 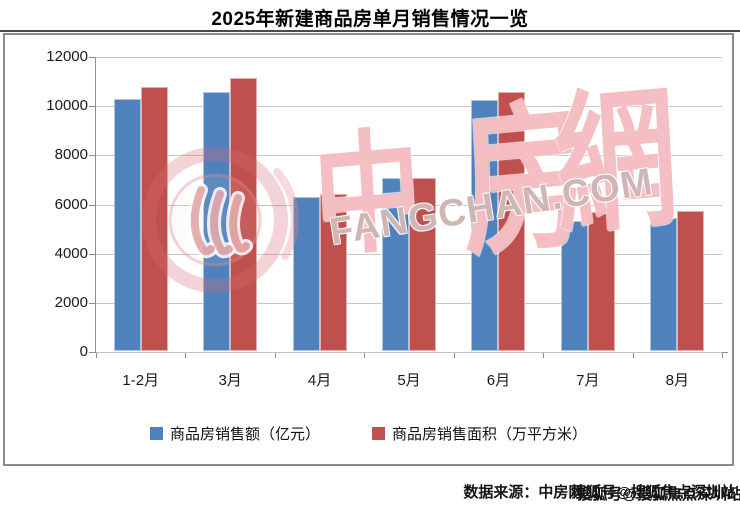 I want to click on source-line: 数据来源：中房网 搜狐号@搜狐焦点深圳站 搜狐号@搜狐焦点深圳站, so click(x=601, y=492).